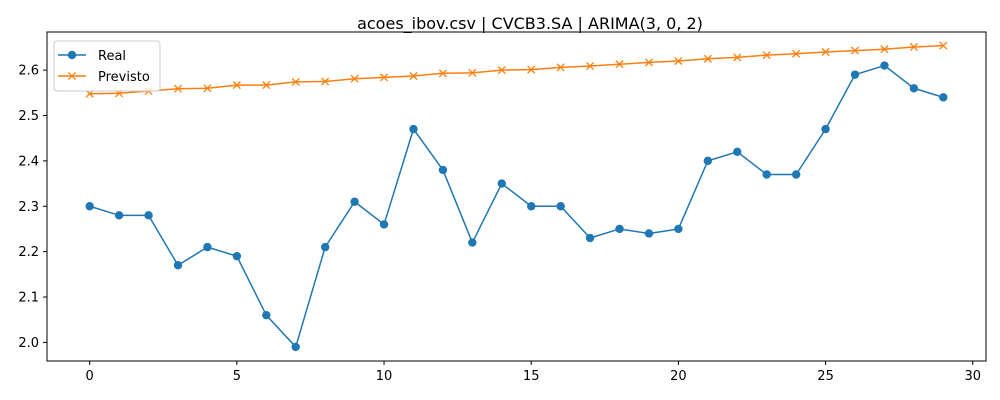 The height and width of the screenshot is (400, 1000). I want to click on y-tick-label: 2.1, so click(28, 298).